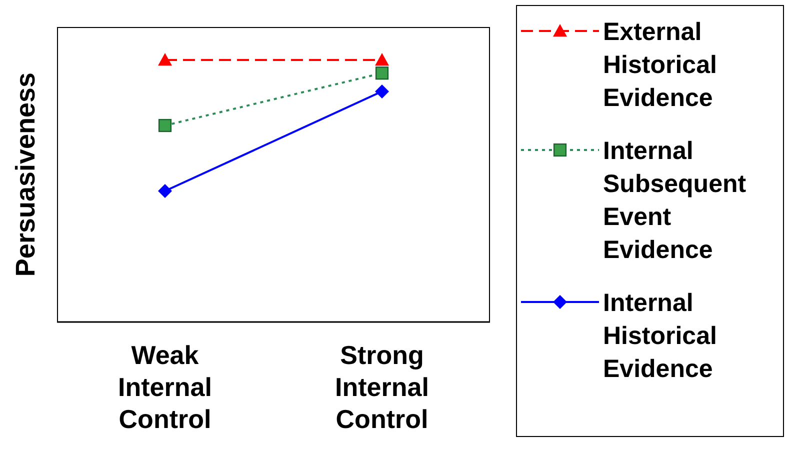 The image size is (787, 469). What do you see at coordinates (660, 65) in the screenshot?
I see `legend-label: External Historical Evidence` at bounding box center [660, 65].